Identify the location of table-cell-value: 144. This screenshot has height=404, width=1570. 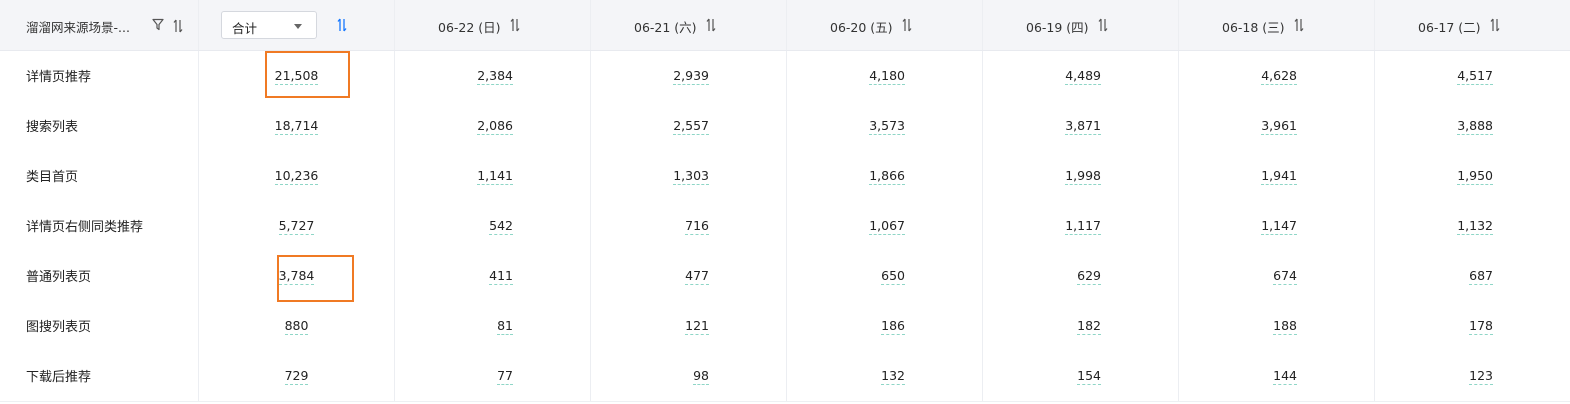
(1285, 376).